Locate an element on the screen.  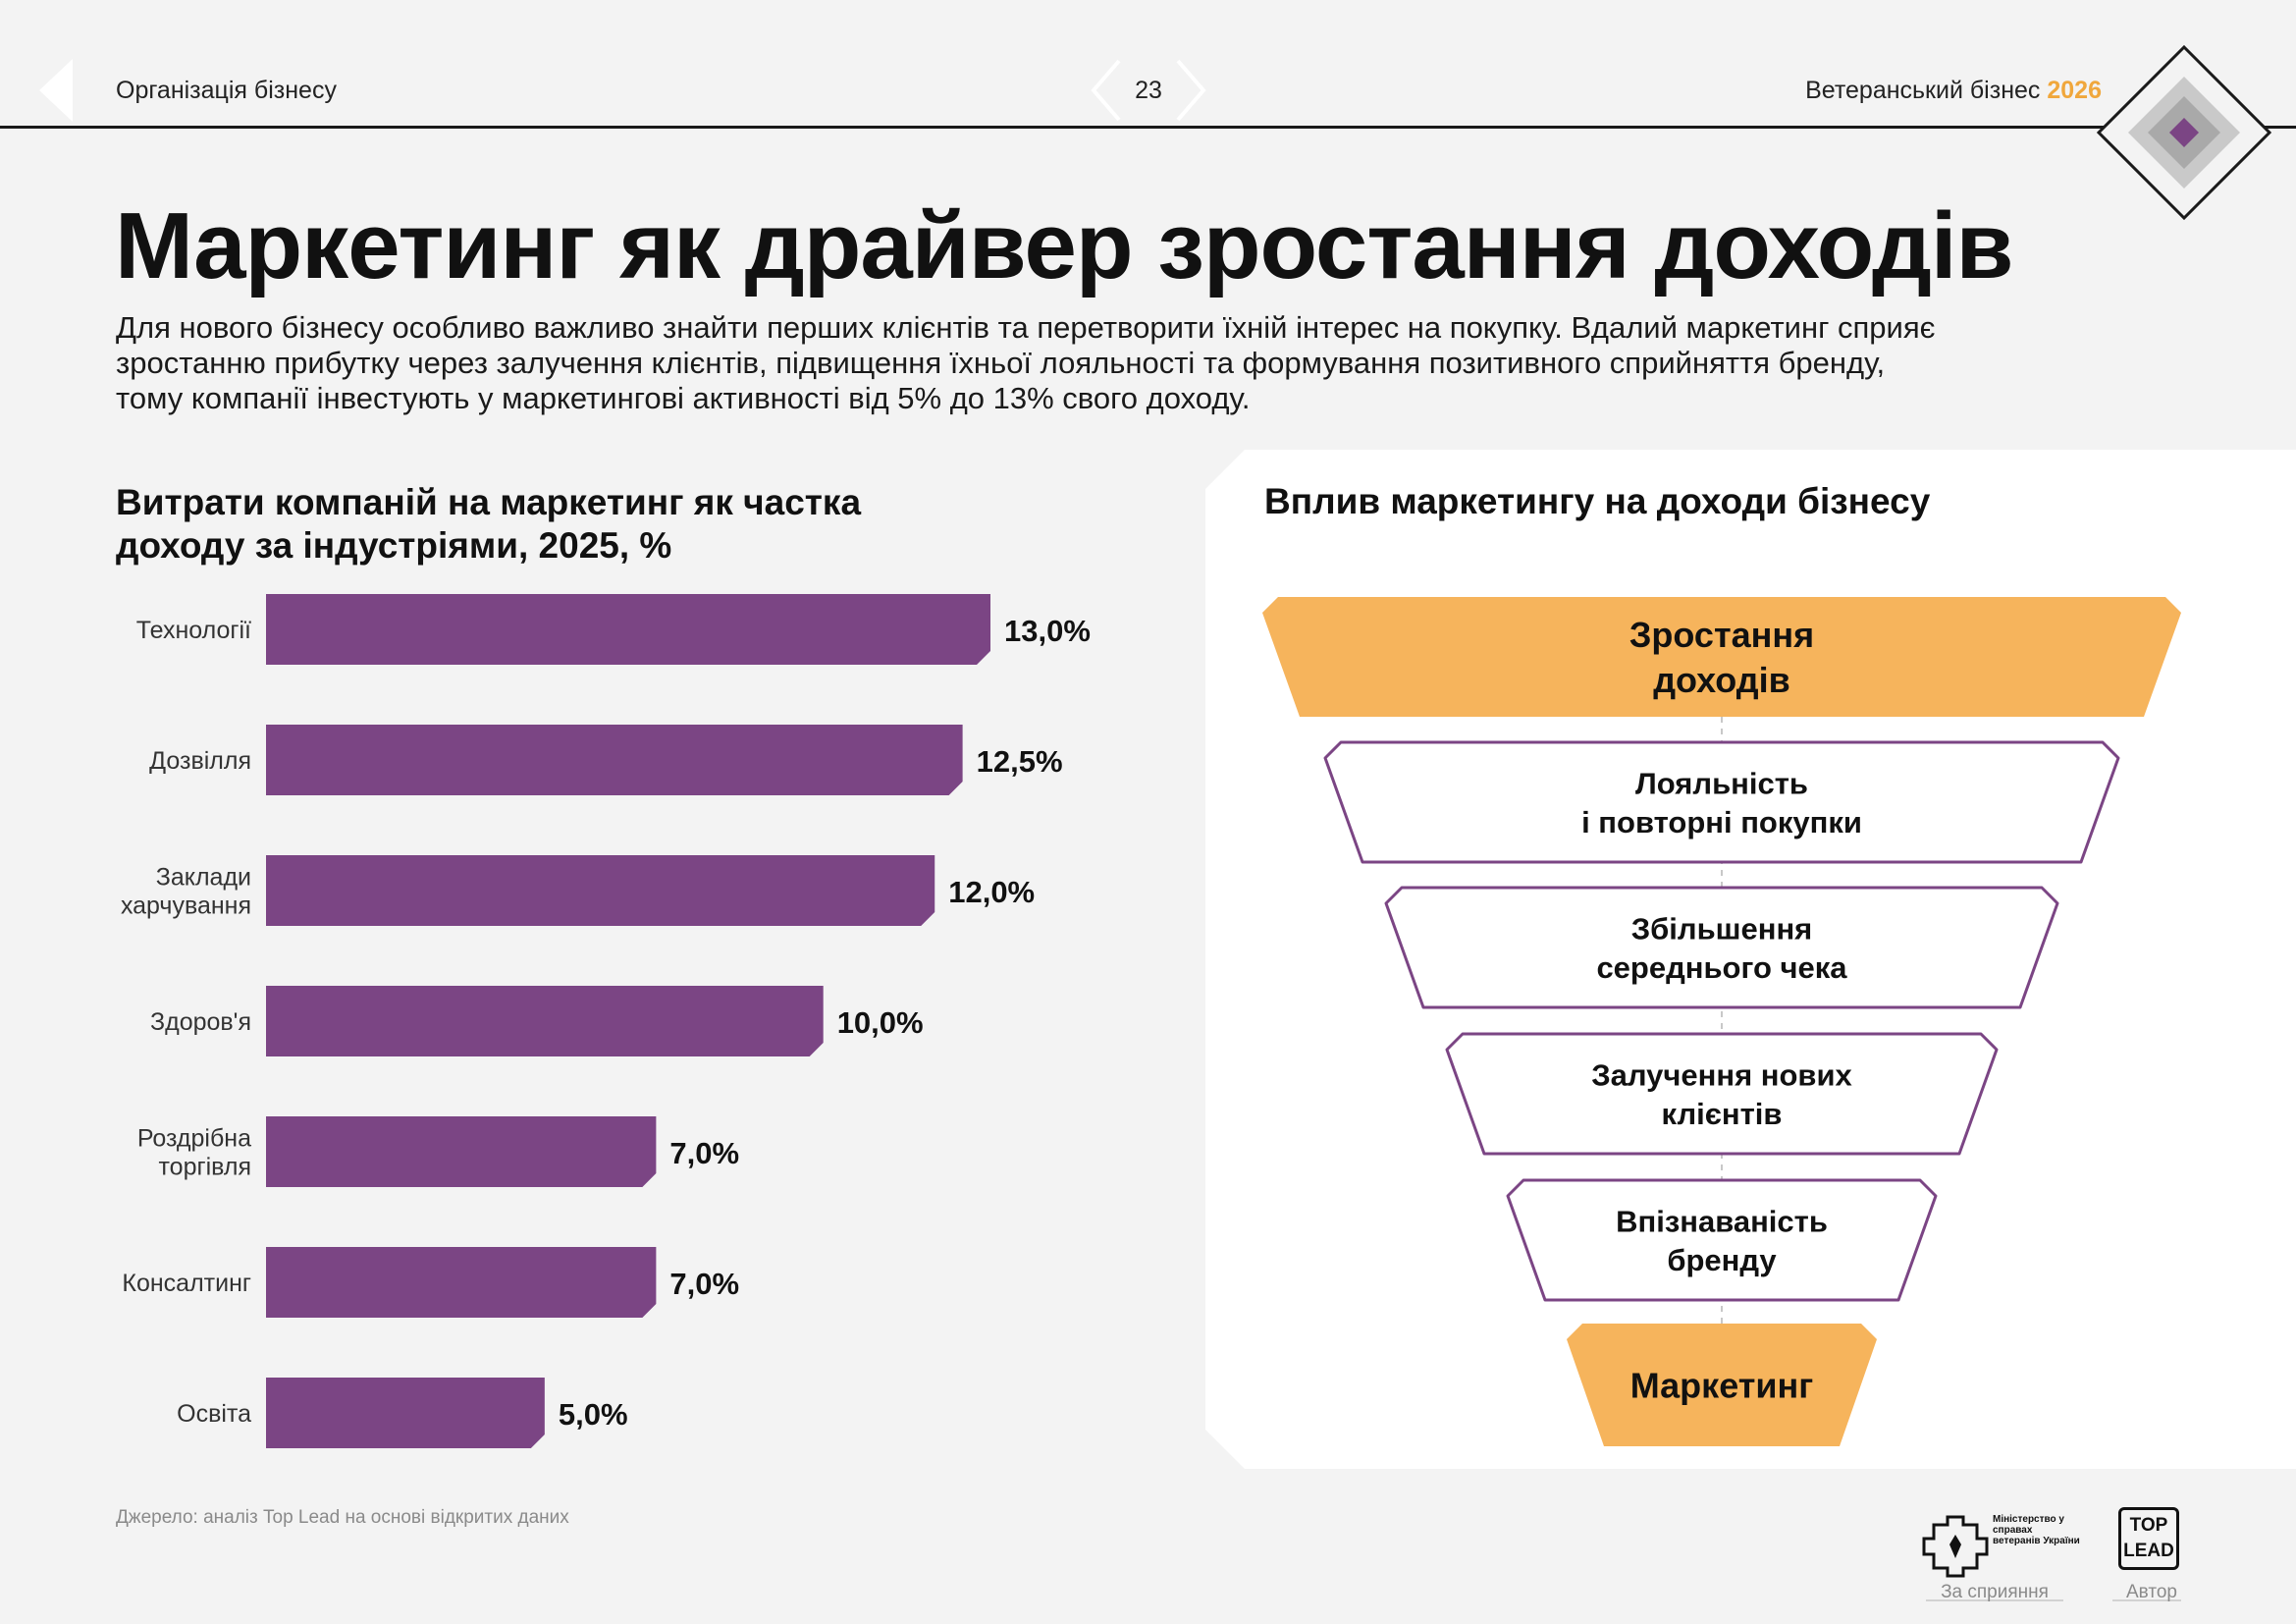
diamond-logo-icon is located at coordinates (2184, 132).